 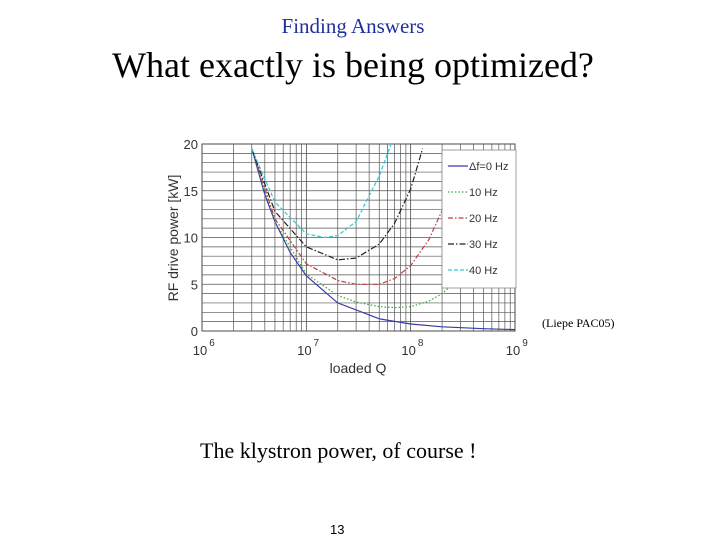 What do you see at coordinates (421, 343) in the screenshot?
I see `x-tick-exponent: 8` at bounding box center [421, 343].